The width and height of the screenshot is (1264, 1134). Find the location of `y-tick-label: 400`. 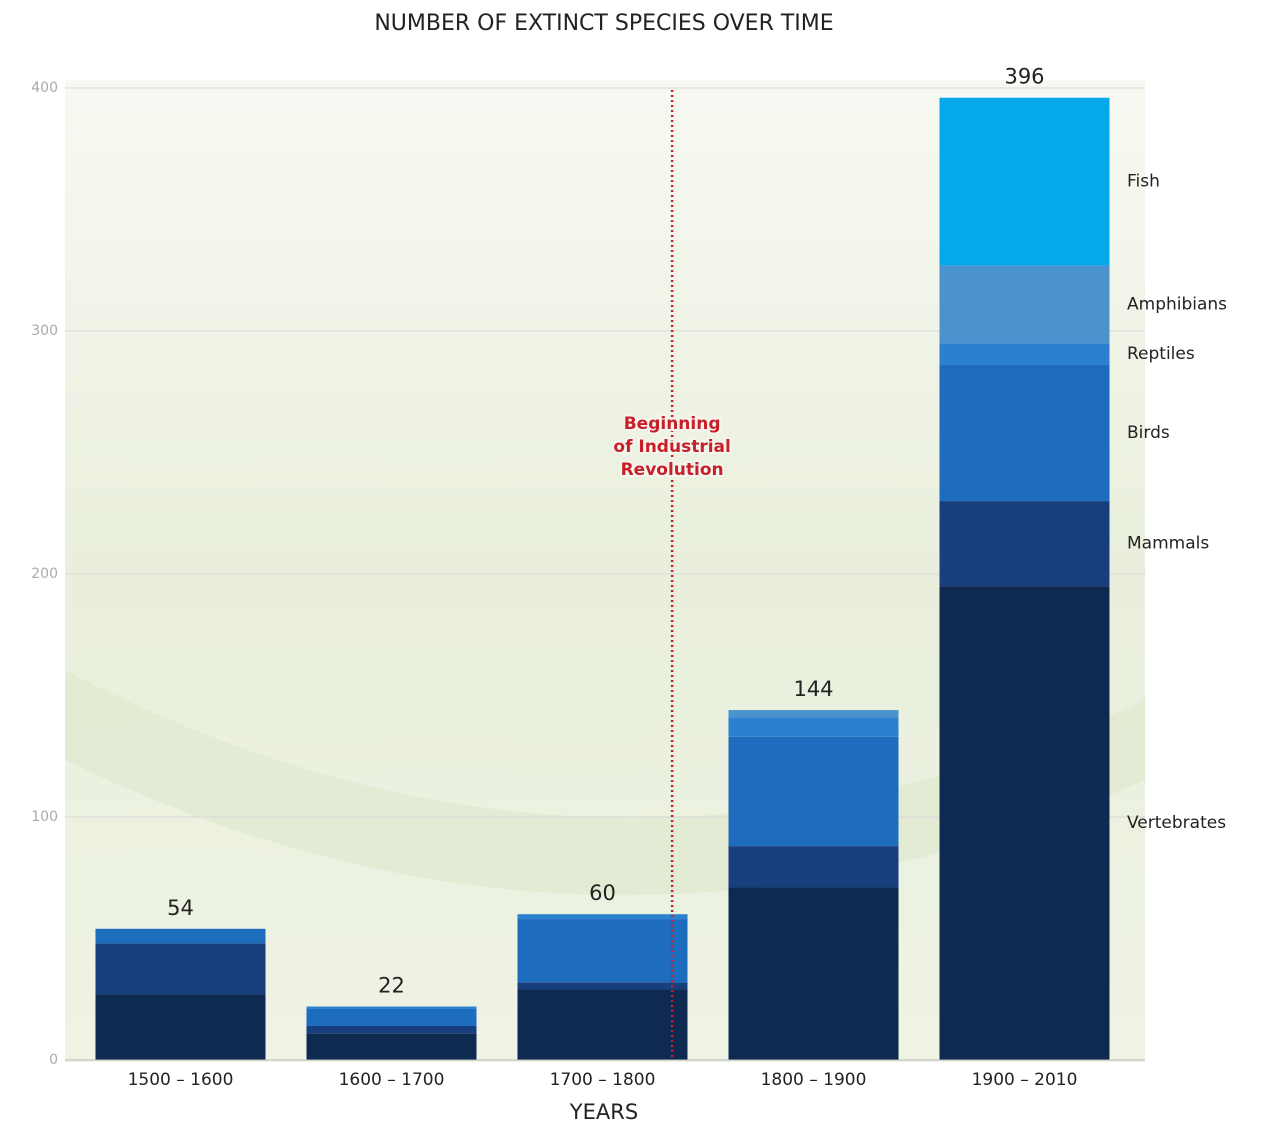

y-tick-label: 400 is located at coordinates (44, 88).